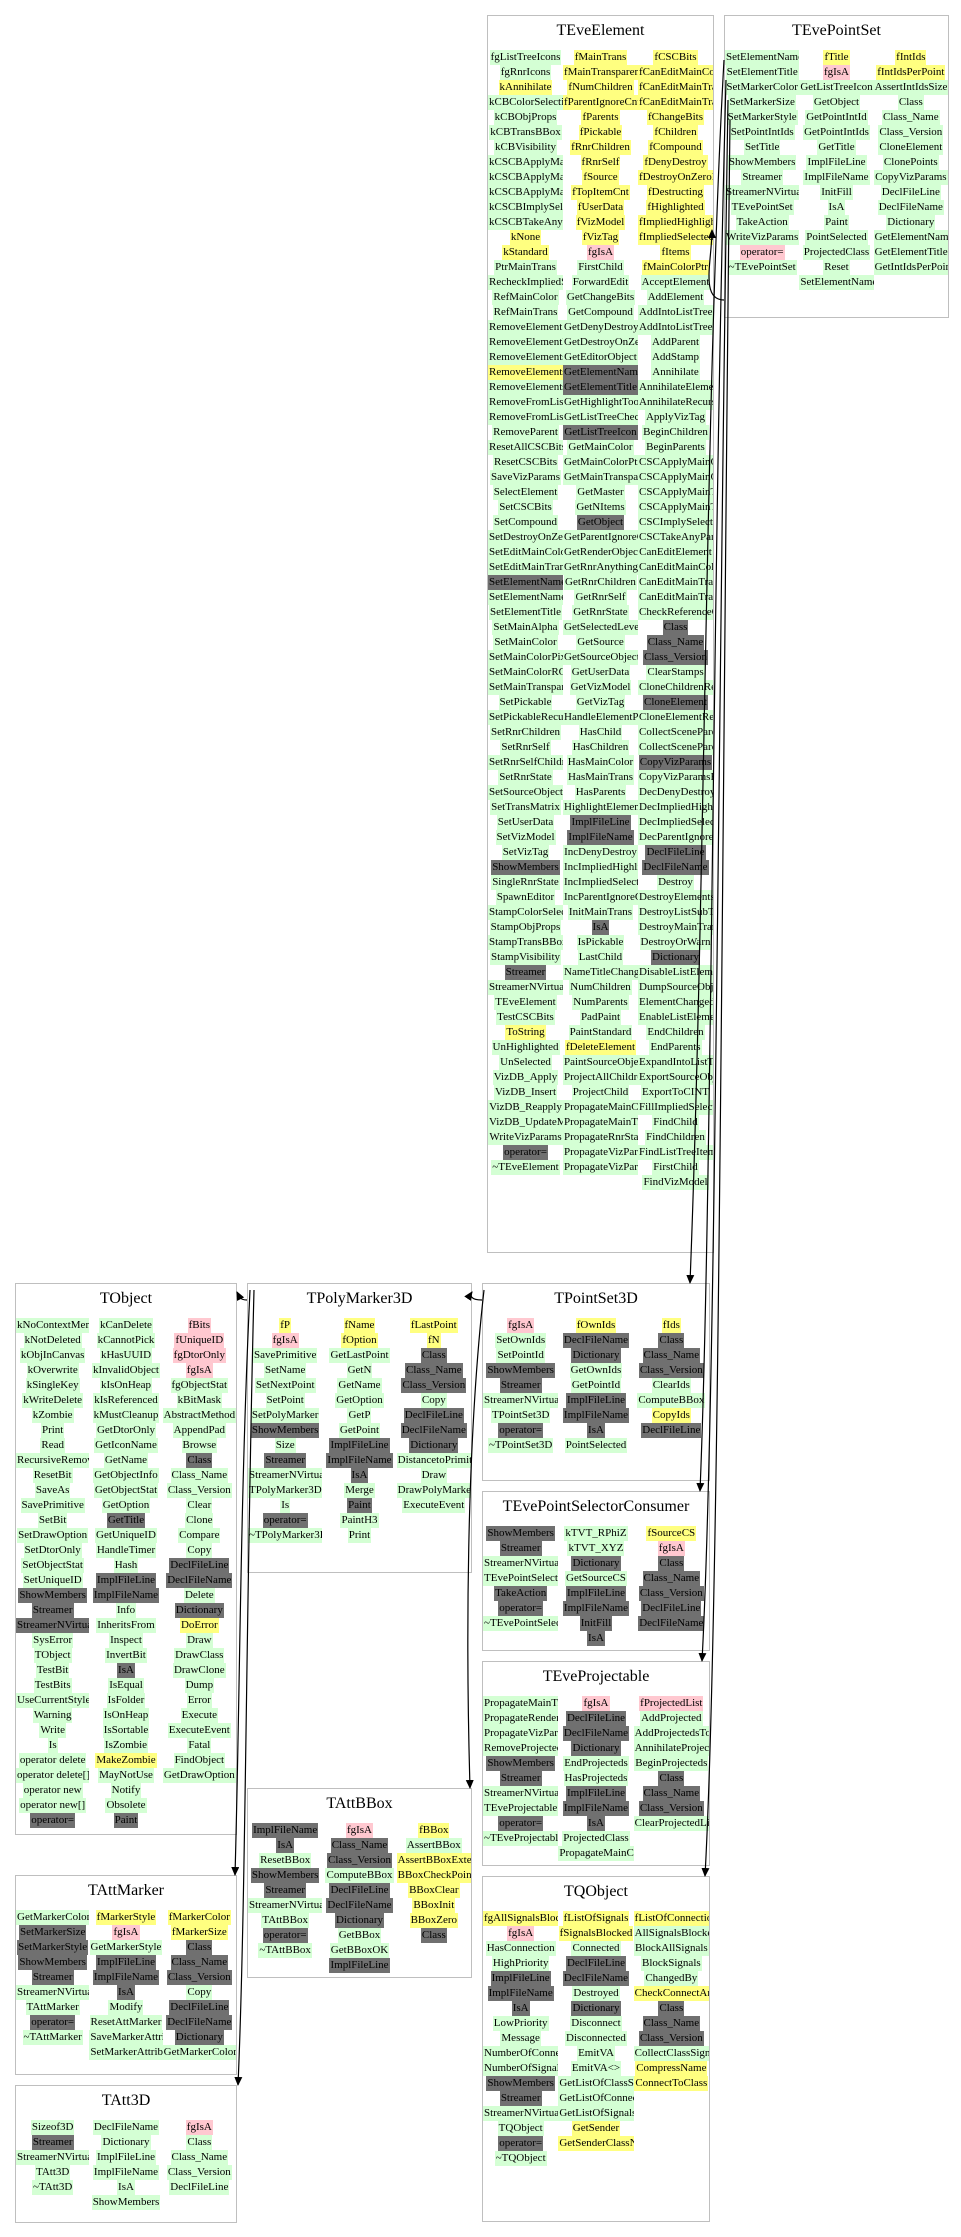  Describe the element at coordinates (53, 1700) in the screenshot. I see `member-cell: UseCurrentStyle` at that location.